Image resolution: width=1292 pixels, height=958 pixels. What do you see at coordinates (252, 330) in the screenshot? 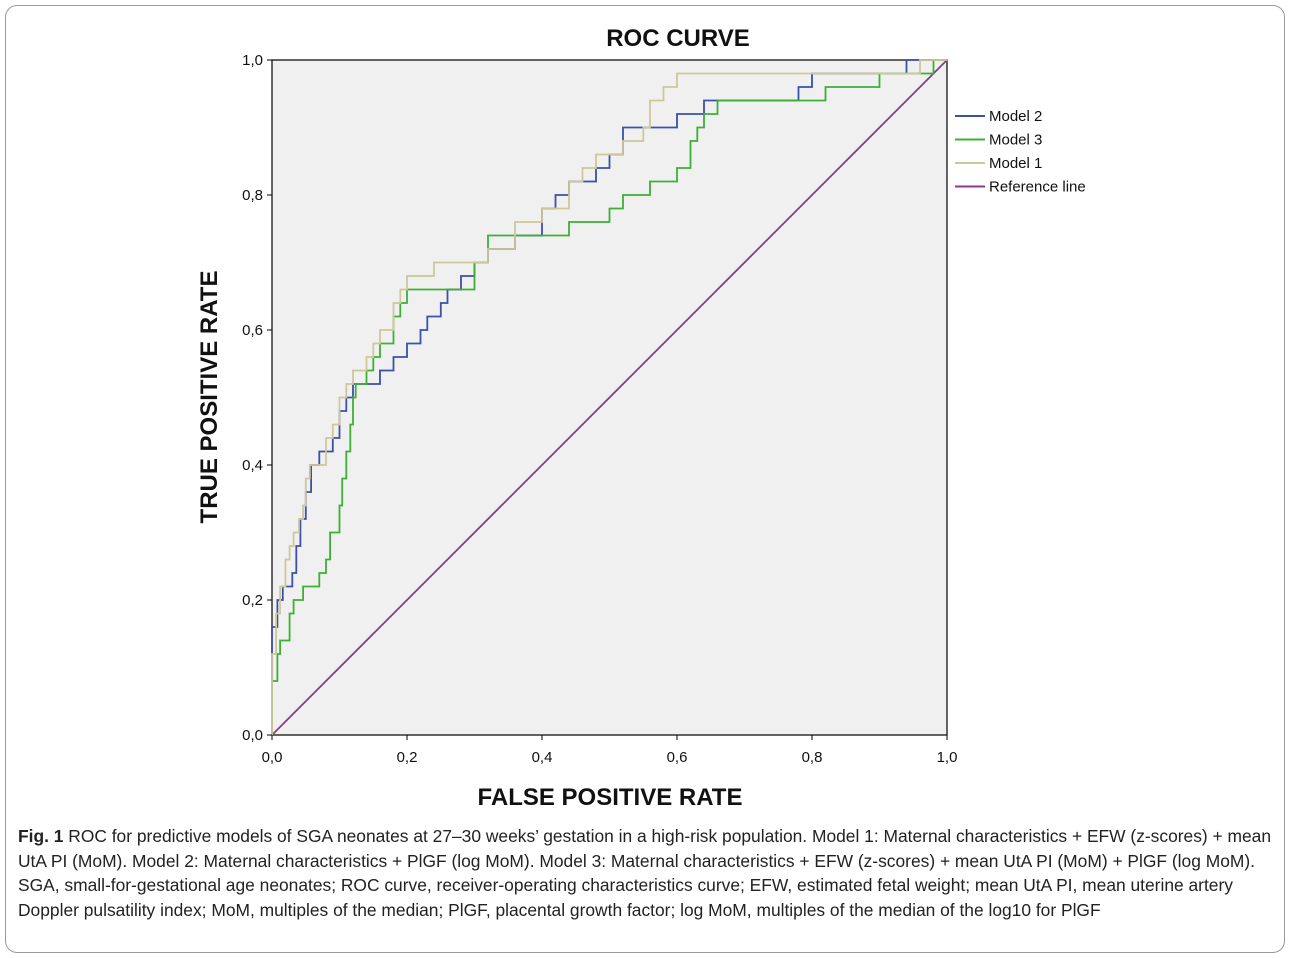
I see `y-tick-label: 0,6` at bounding box center [252, 330].